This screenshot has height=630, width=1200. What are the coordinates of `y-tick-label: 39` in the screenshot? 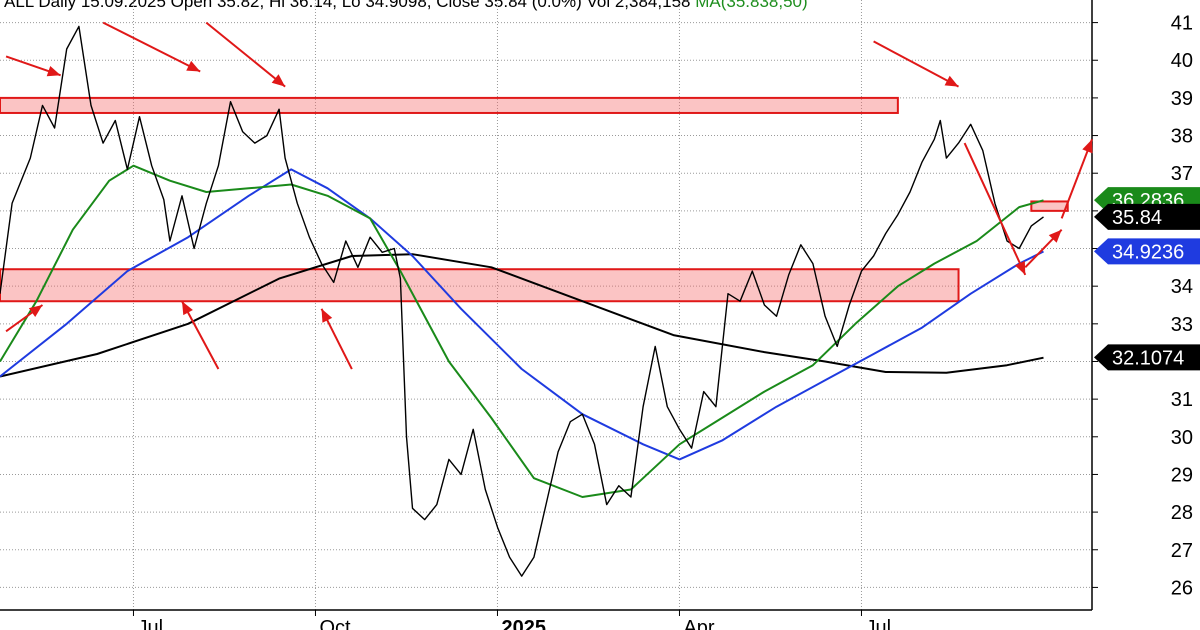 It's located at (1182, 99).